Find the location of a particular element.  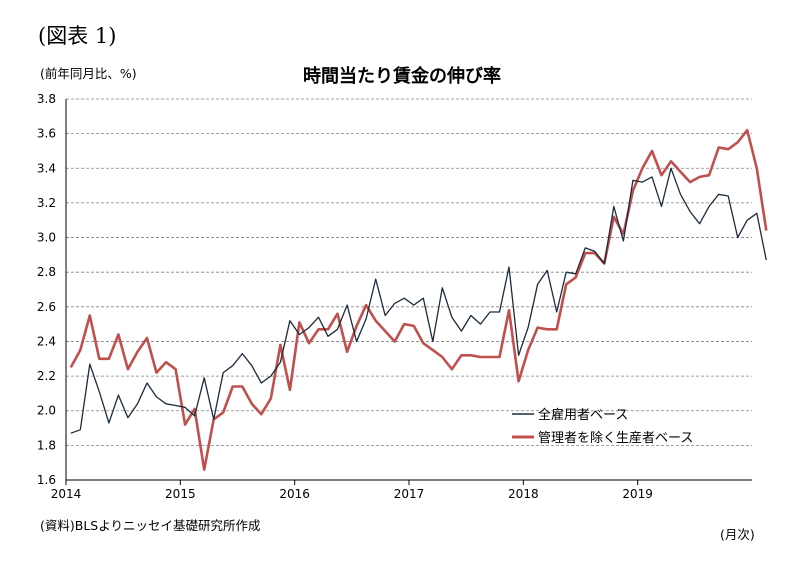

y-tick-label: 3.2 is located at coordinates (46, 203).